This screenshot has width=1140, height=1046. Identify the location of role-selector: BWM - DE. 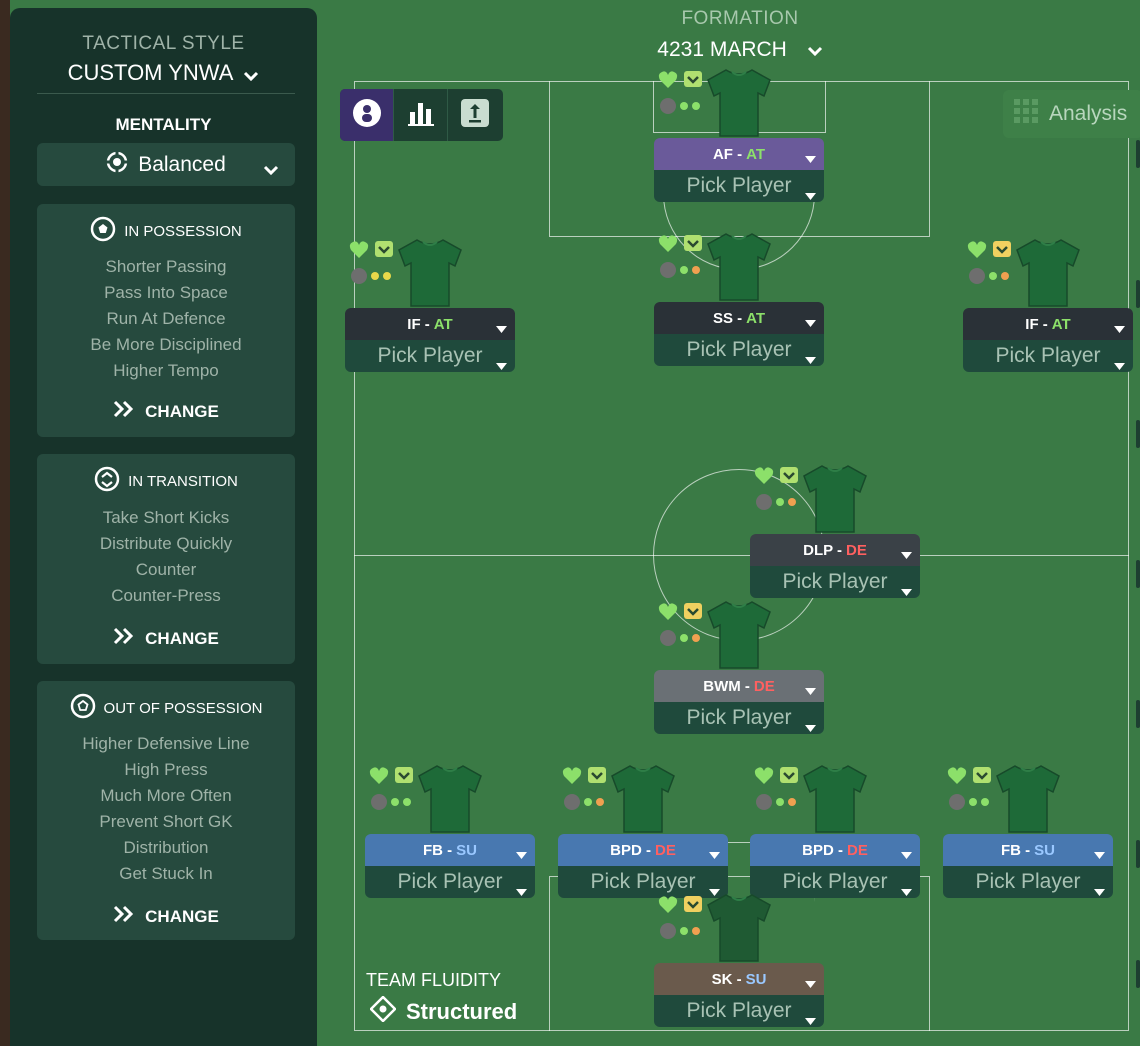
(739, 686).